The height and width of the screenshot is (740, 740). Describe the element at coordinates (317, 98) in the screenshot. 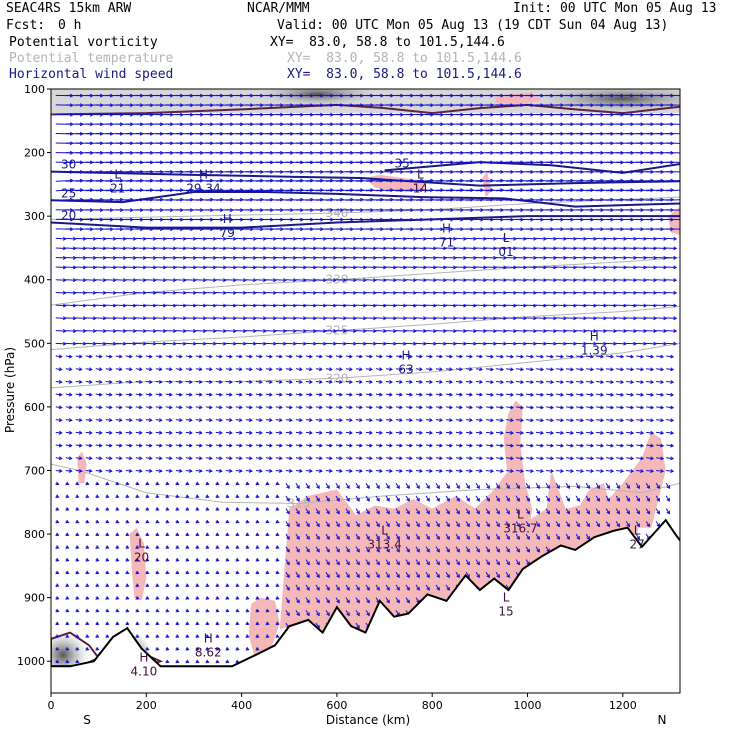

I see `jet-shading-core` at that location.